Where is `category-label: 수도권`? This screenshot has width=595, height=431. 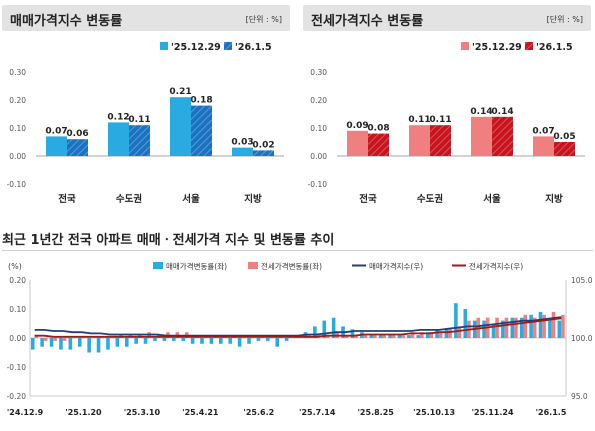
category-label: 수도권 is located at coordinates (430, 199).